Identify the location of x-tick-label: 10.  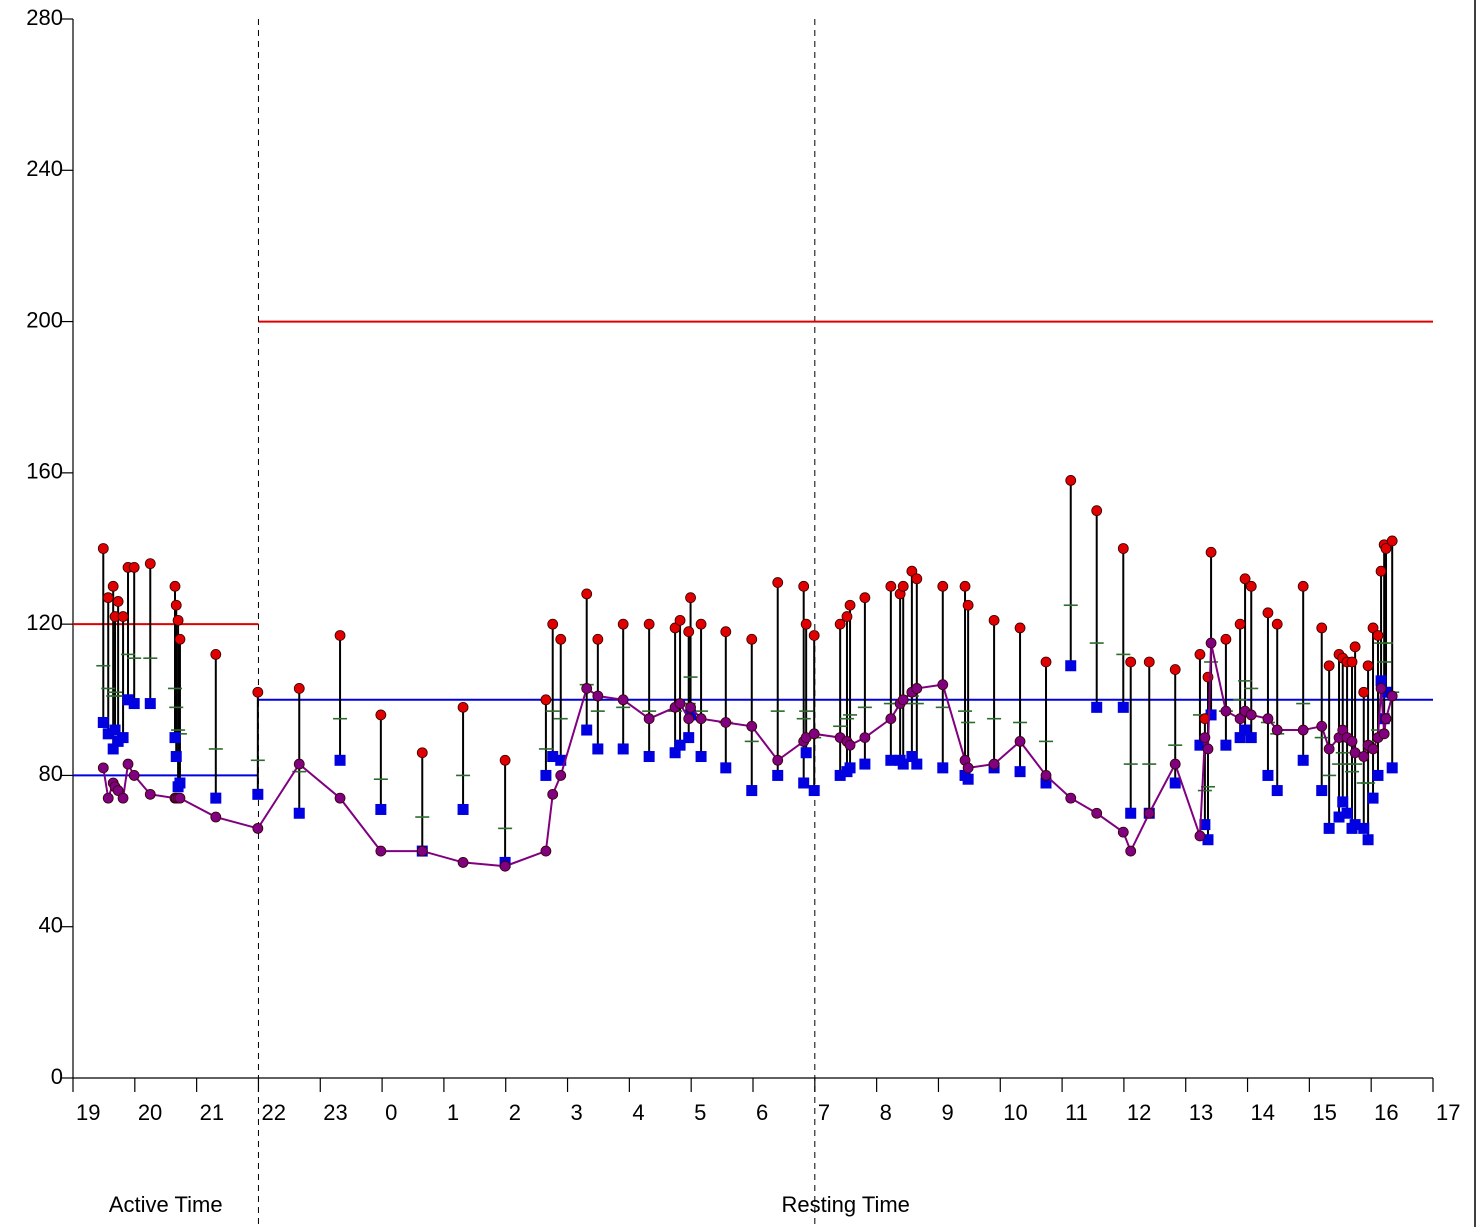
(1015, 1112).